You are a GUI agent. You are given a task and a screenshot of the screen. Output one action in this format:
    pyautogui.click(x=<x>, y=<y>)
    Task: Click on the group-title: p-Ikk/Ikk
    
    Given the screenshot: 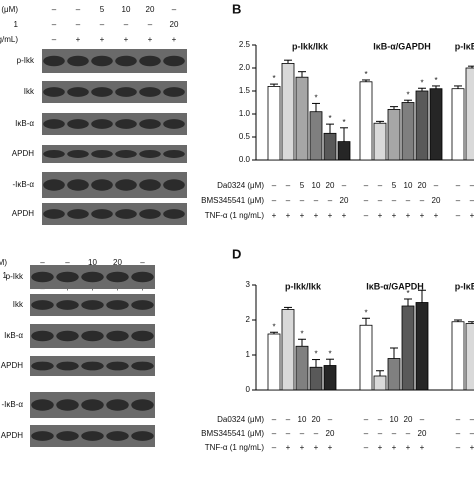 What is the action you would take?
    pyautogui.click(x=310, y=46)
    